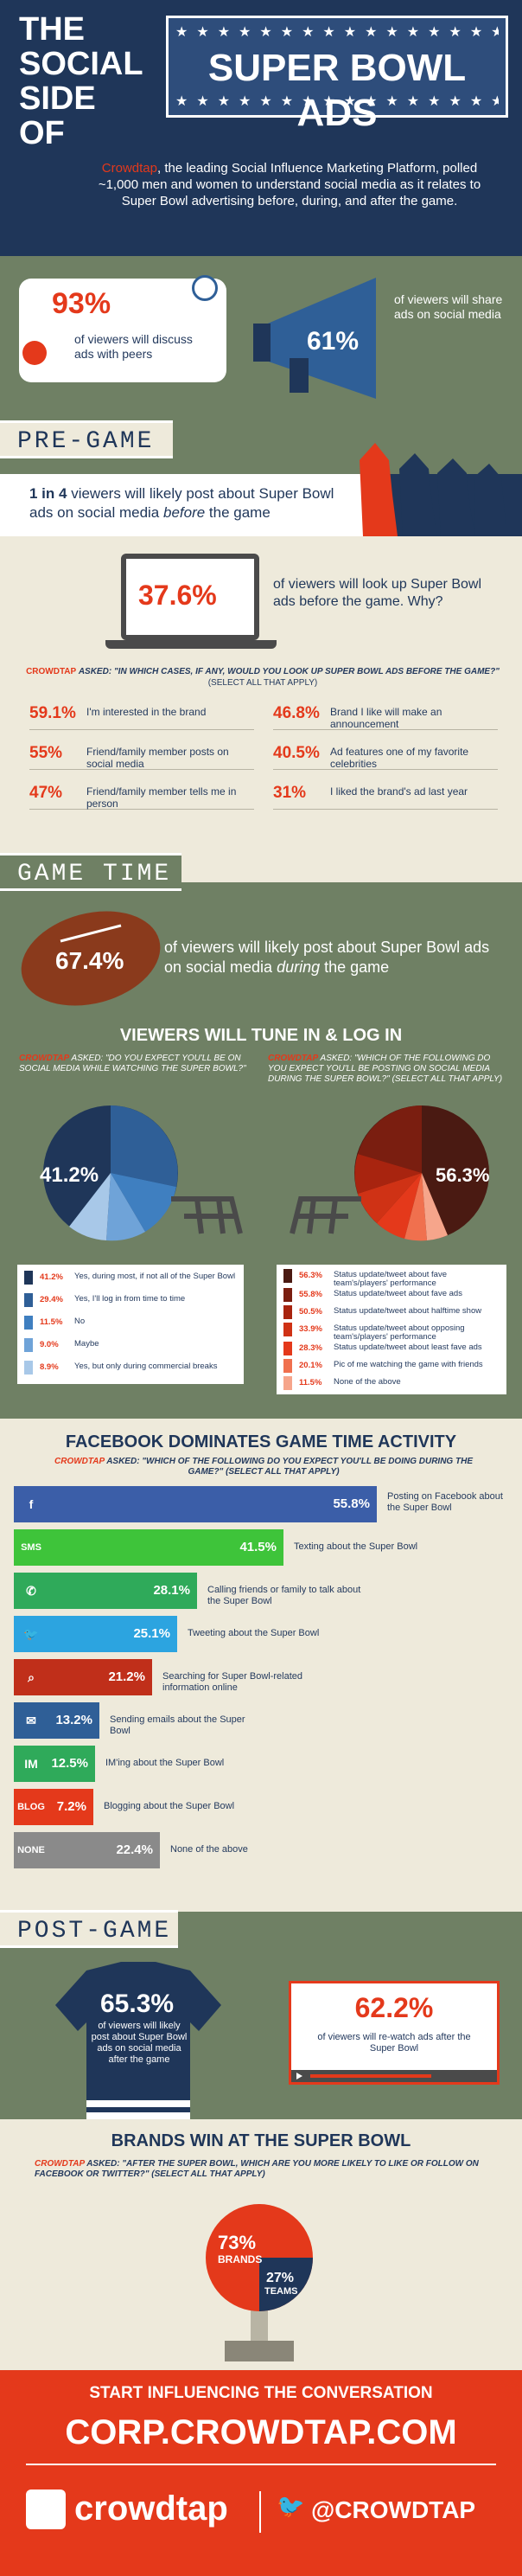  What do you see at coordinates (91, 959) in the screenshot?
I see `football-icon: 67.4%` at bounding box center [91, 959].